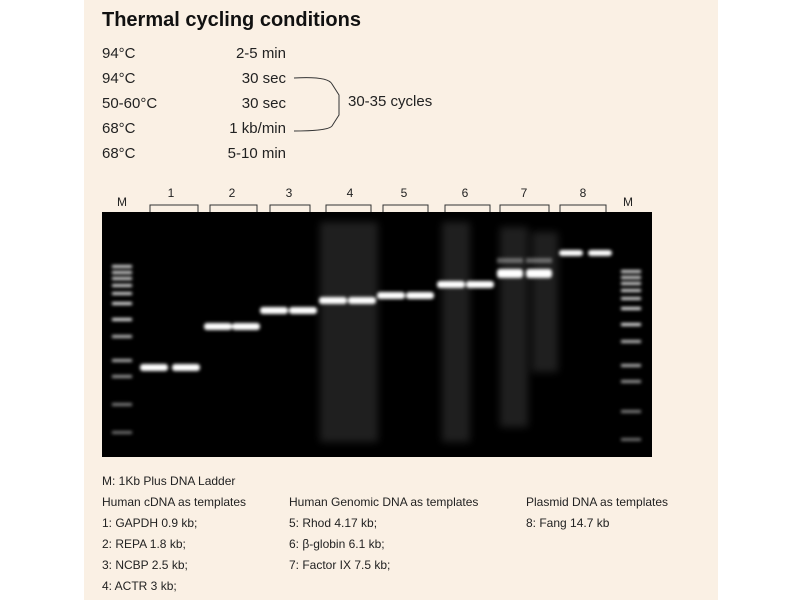 This screenshot has width=800, height=600. Describe the element at coordinates (171, 193) in the screenshot. I see `lane-label: 1` at that location.